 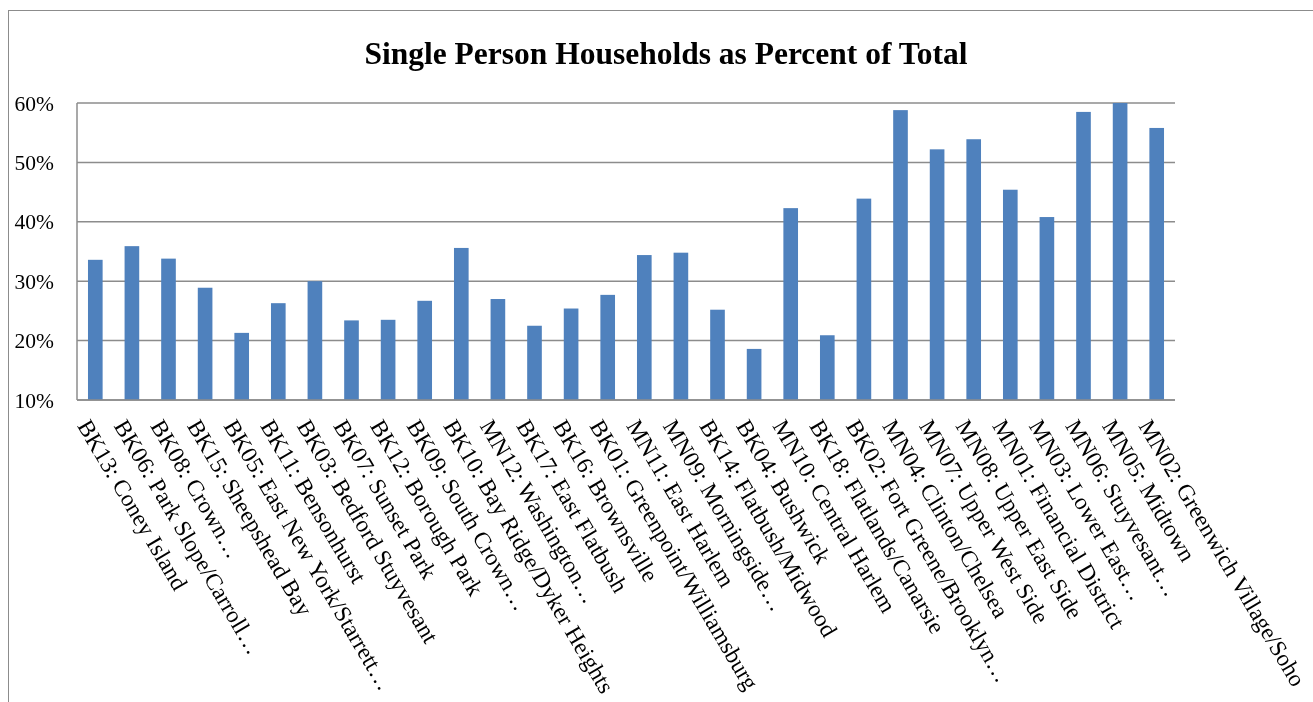 I want to click on y-tick-label: 50%, so click(x=34, y=162).